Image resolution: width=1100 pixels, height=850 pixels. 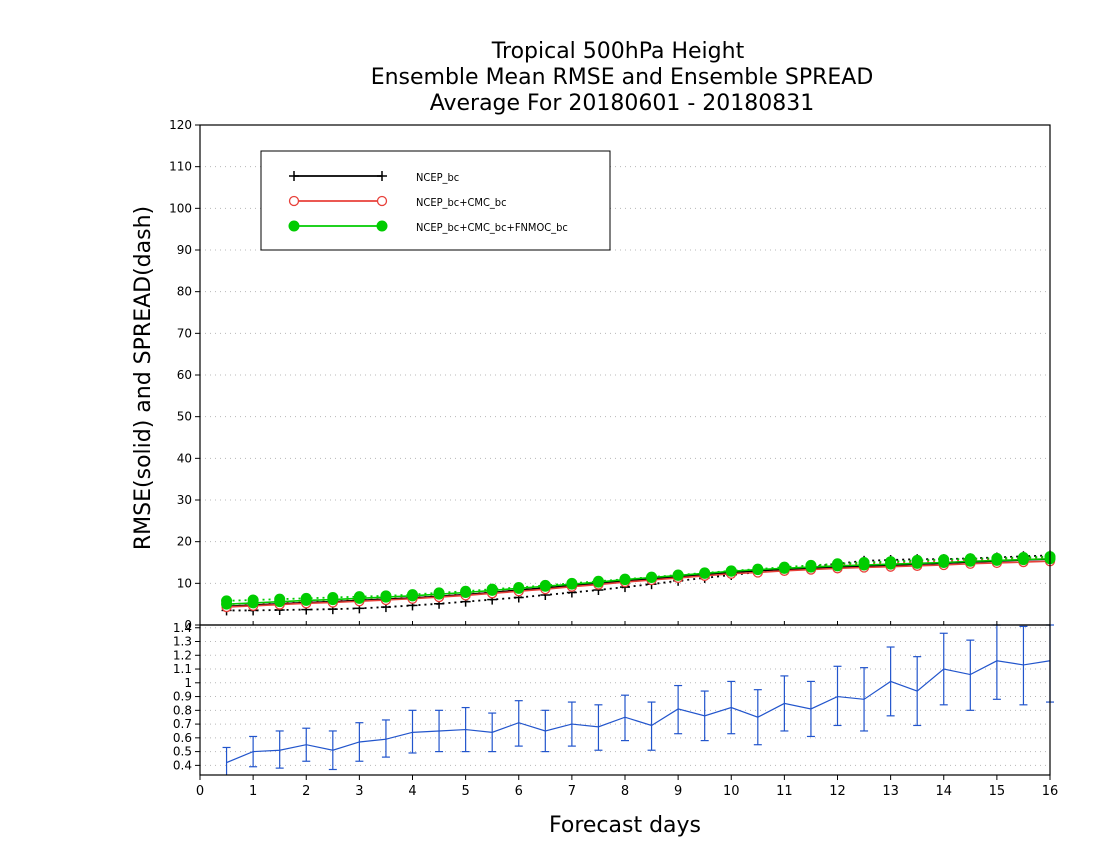 What do you see at coordinates (182, 669) in the screenshot?
I see `bottom-y-tick-label: 1.1` at bounding box center [182, 669].